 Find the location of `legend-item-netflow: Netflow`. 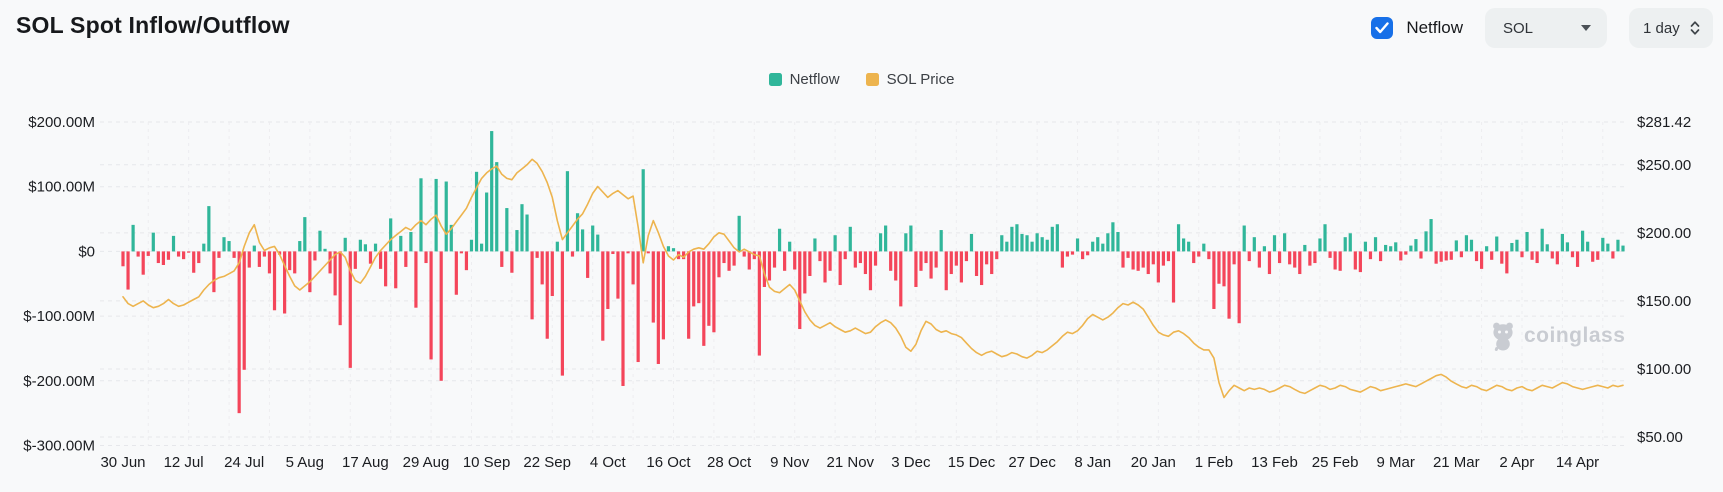

legend-item-netflow: Netflow is located at coordinates (804, 79).